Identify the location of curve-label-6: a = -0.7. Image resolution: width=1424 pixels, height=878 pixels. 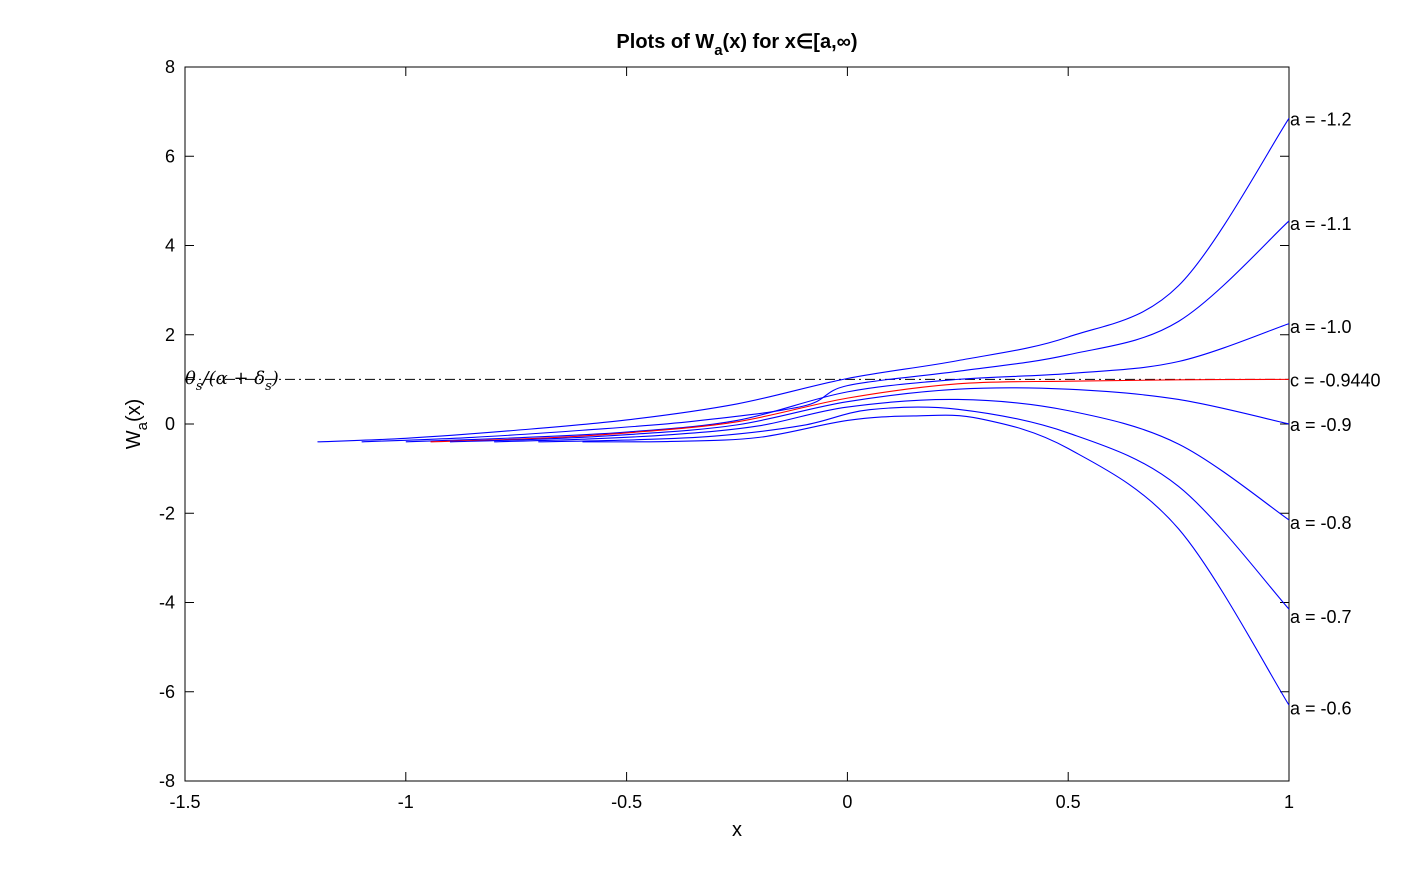
(1321, 617).